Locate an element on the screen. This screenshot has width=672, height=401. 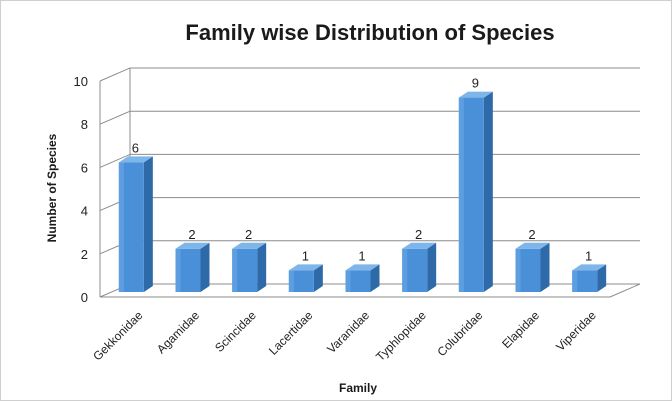
floor-right-edge is located at coordinates (625, 290).